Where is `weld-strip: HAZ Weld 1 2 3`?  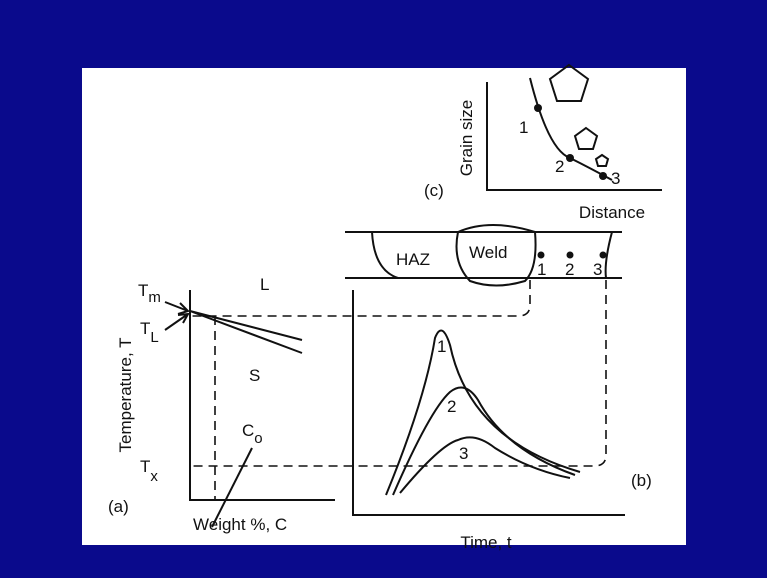 weld-strip: HAZ Weld 1 2 3 is located at coordinates (483, 255).